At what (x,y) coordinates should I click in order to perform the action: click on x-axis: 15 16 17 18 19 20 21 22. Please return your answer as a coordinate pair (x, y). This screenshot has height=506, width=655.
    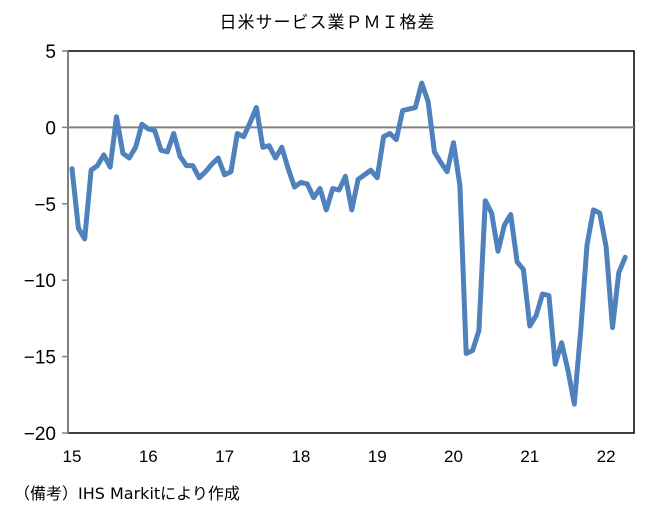
    Looking at the image, I should click on (339, 456).